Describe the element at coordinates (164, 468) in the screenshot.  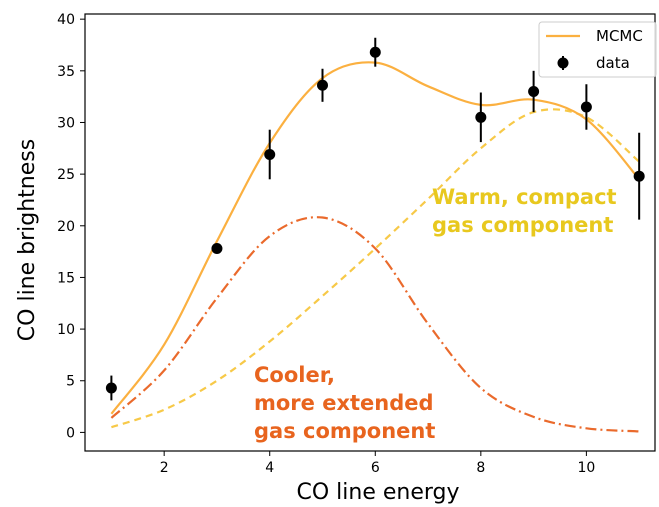
I see `x-tick-label: 2` at that location.